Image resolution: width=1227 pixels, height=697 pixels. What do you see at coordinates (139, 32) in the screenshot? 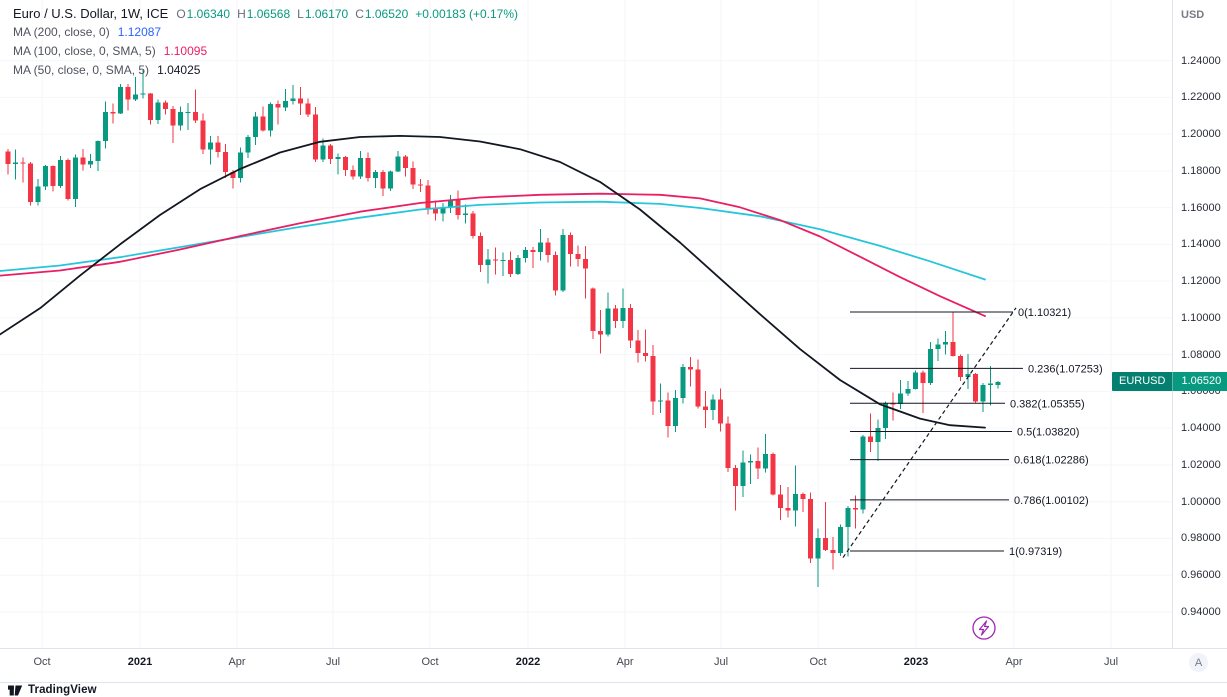
I see `ma200-value: 1.12087` at bounding box center [139, 32].